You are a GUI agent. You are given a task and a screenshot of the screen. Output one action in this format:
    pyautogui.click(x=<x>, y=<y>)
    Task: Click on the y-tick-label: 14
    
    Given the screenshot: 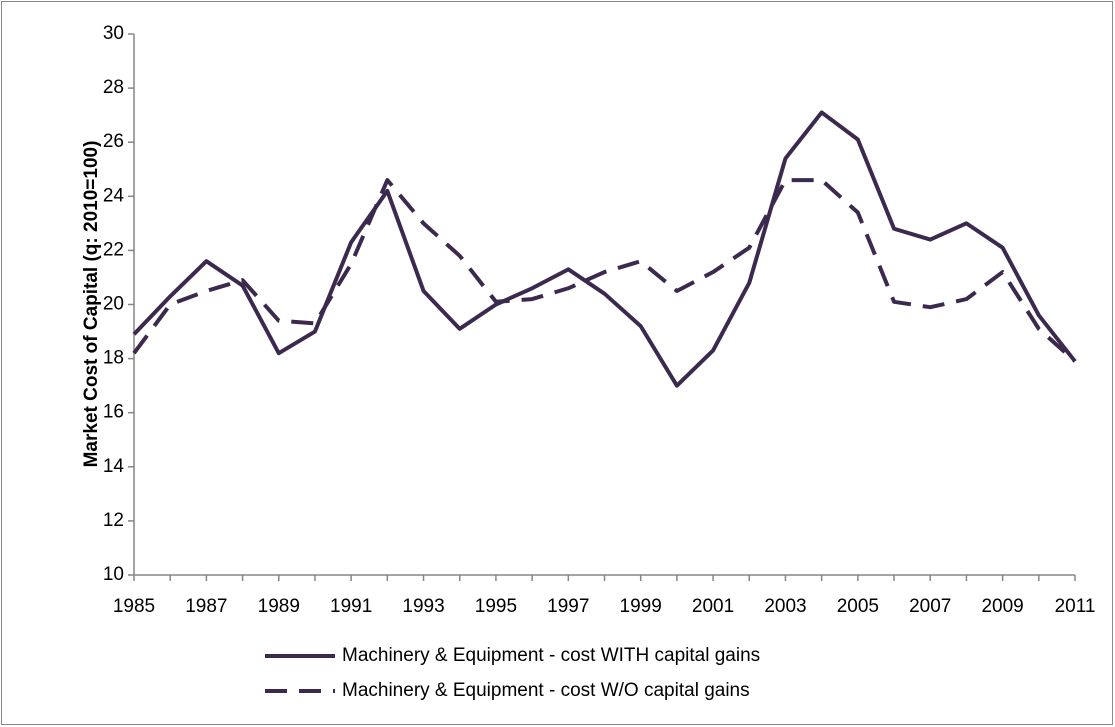 What is the action you would take?
    pyautogui.click(x=114, y=466)
    